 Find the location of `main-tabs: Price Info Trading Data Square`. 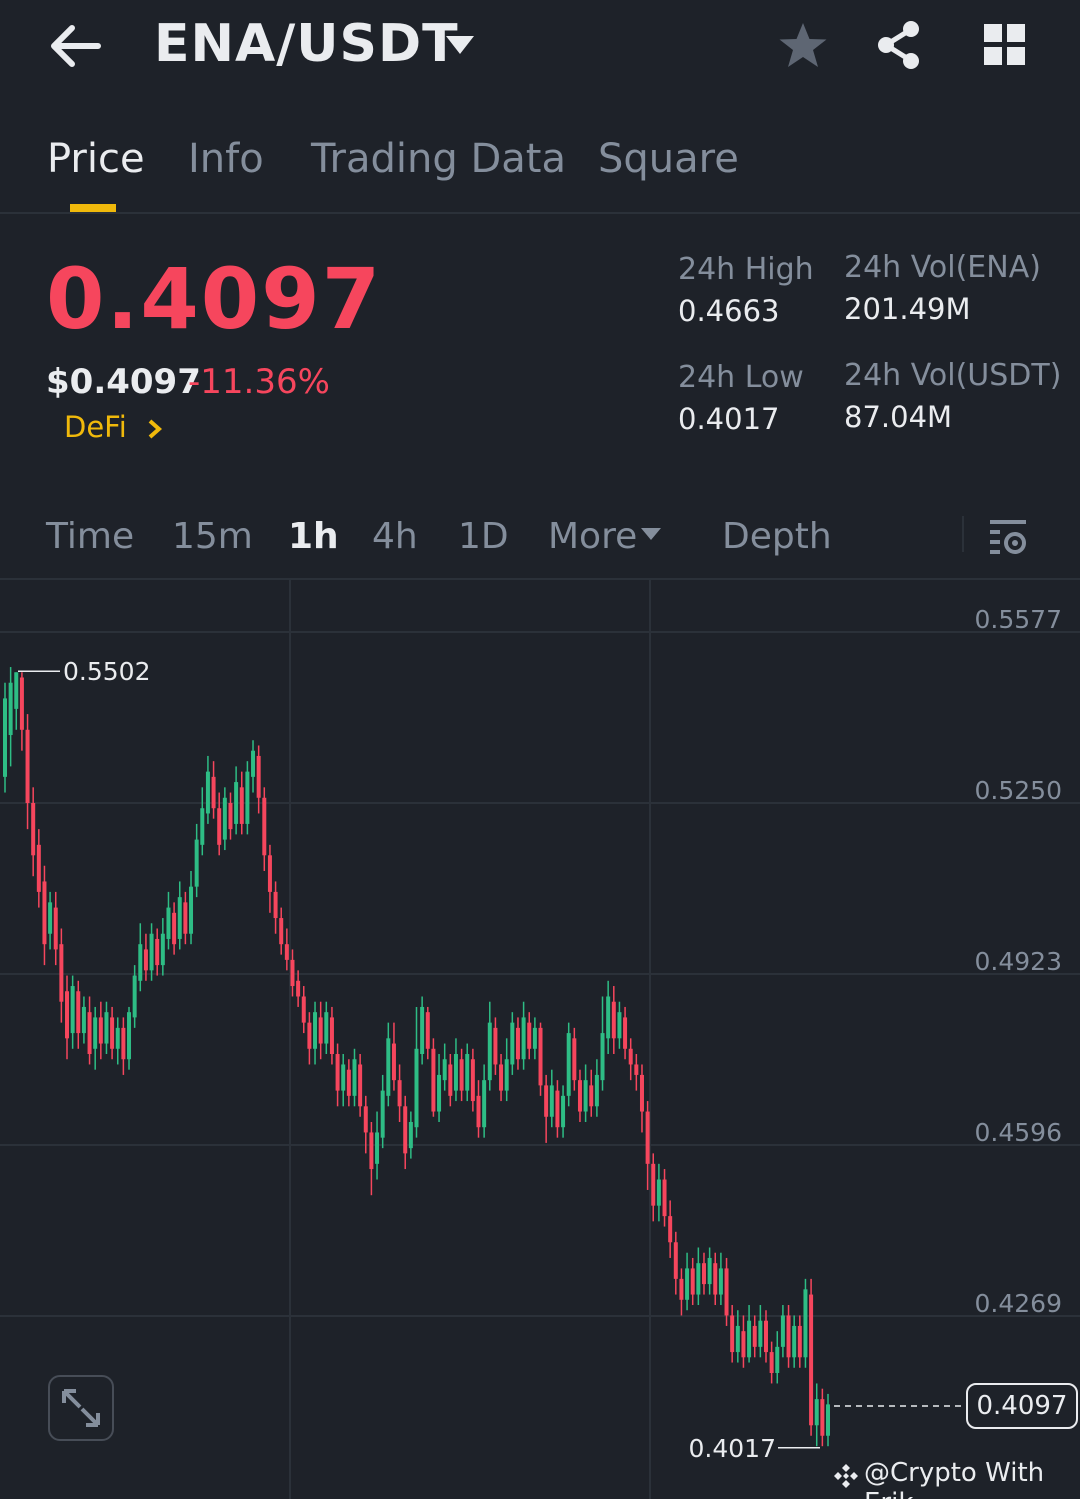

main-tabs: Price Info Trading Data Square is located at coordinates (540, 162).